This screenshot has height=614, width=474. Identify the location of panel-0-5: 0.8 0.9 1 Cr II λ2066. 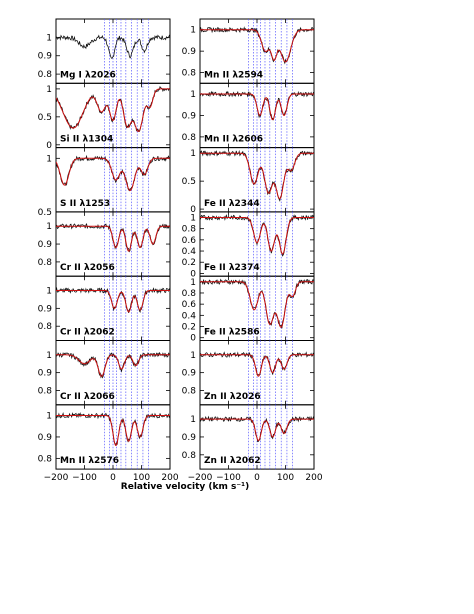
(104, 373).